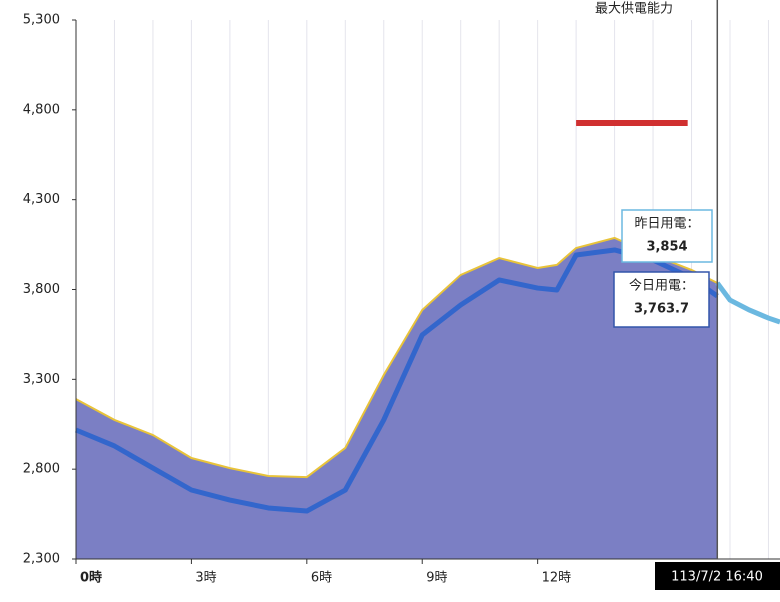  I want to click on y-tick-label: 5,300, so click(41, 20).